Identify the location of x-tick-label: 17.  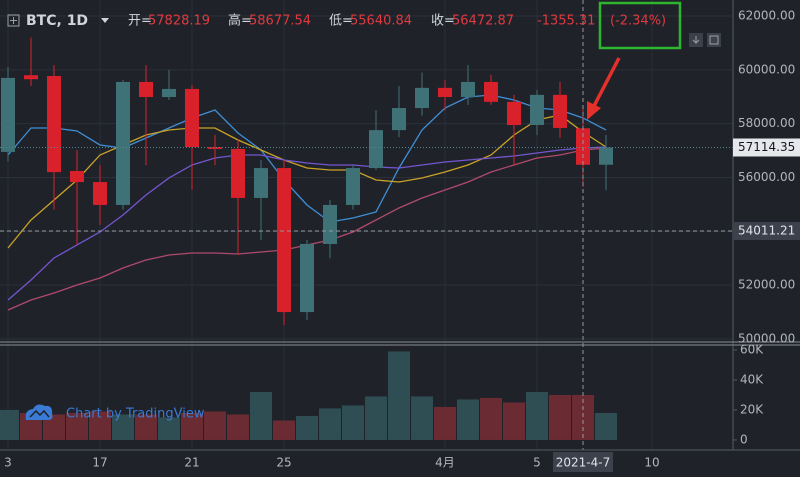
(99, 463).